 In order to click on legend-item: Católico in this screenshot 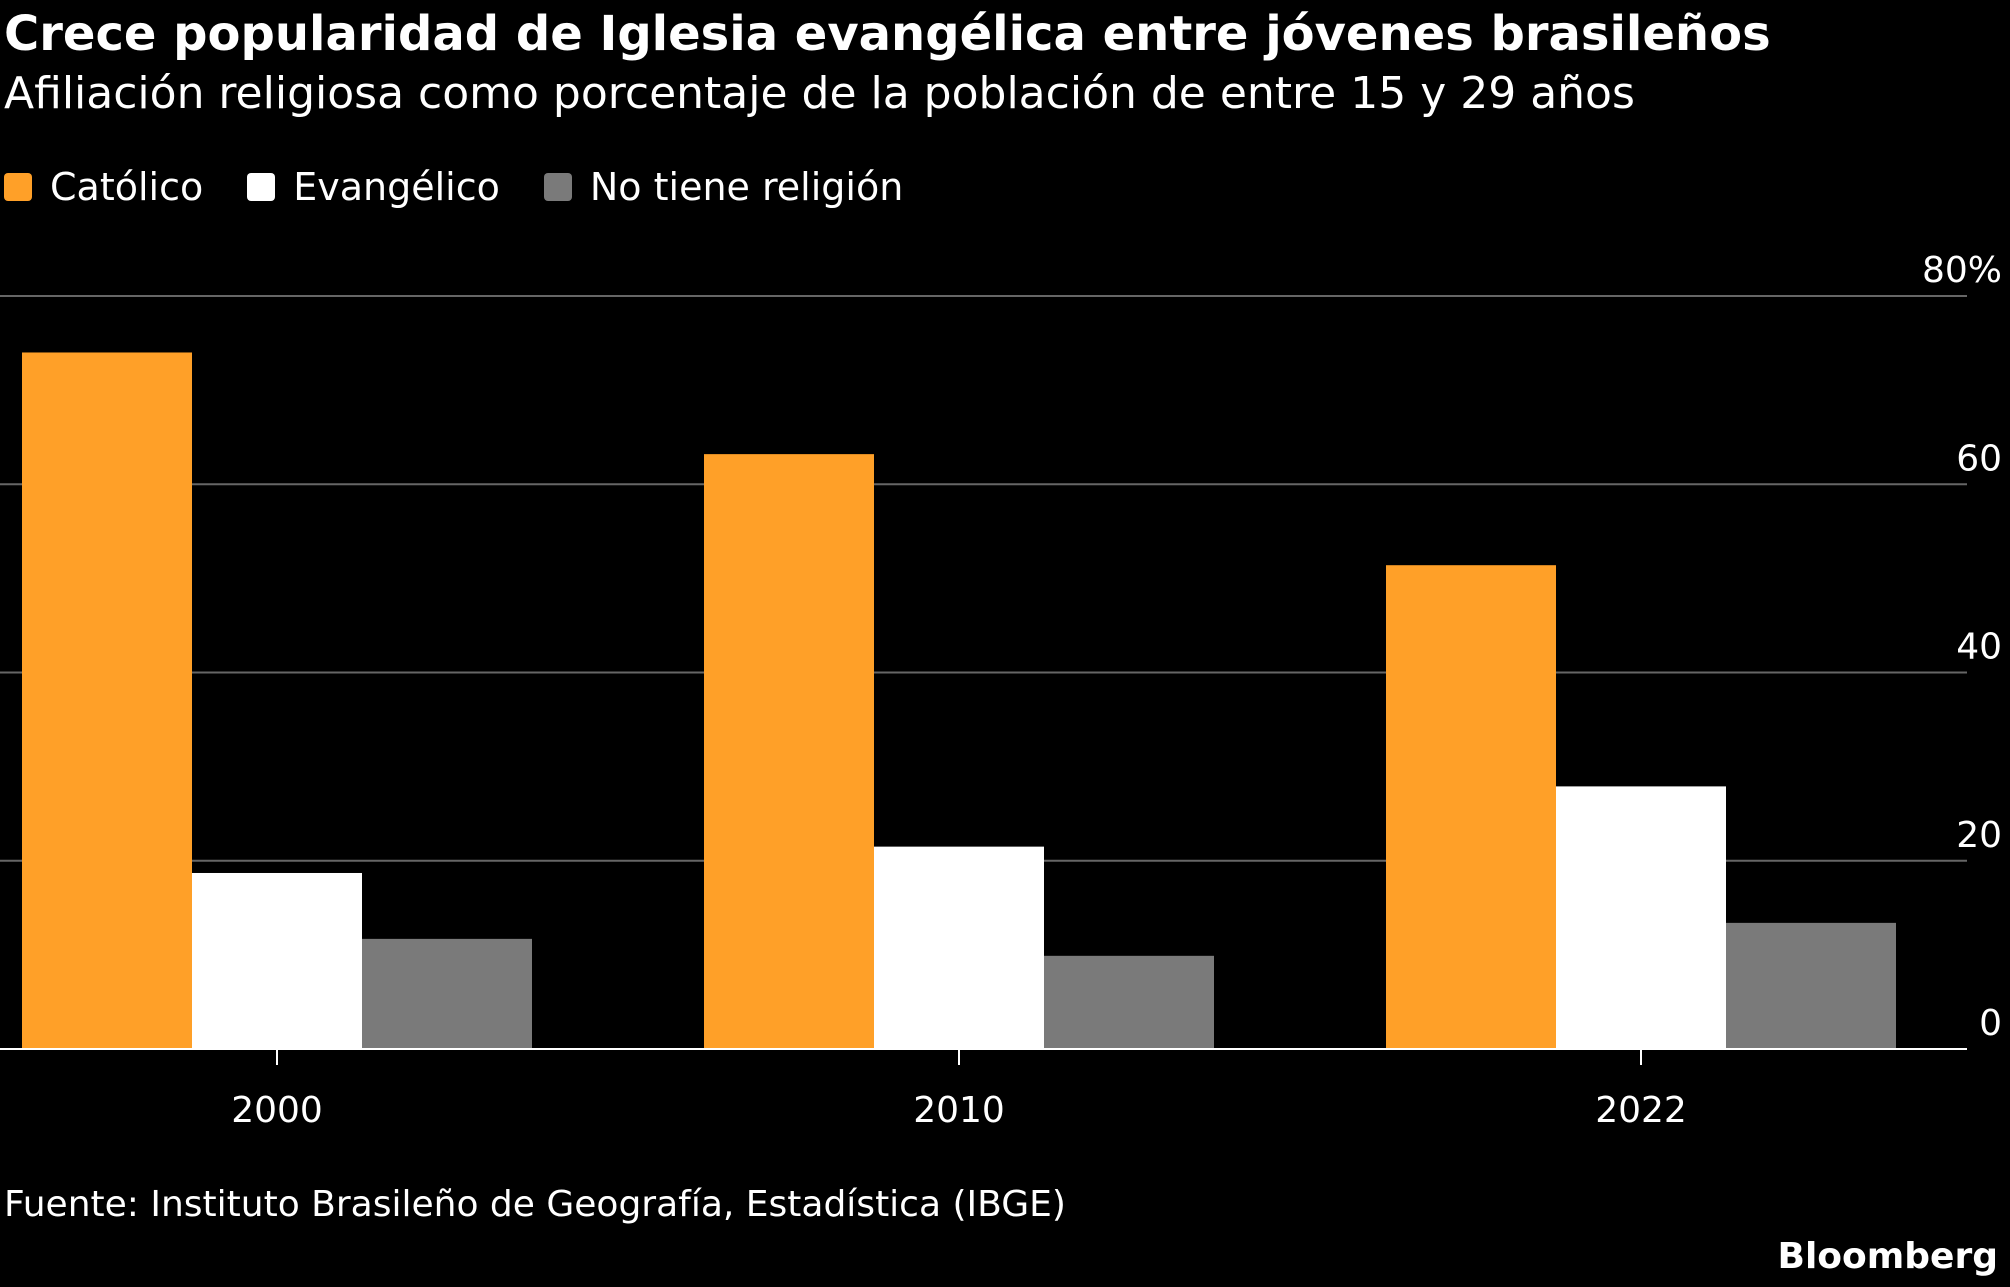, I will do `click(103, 187)`.